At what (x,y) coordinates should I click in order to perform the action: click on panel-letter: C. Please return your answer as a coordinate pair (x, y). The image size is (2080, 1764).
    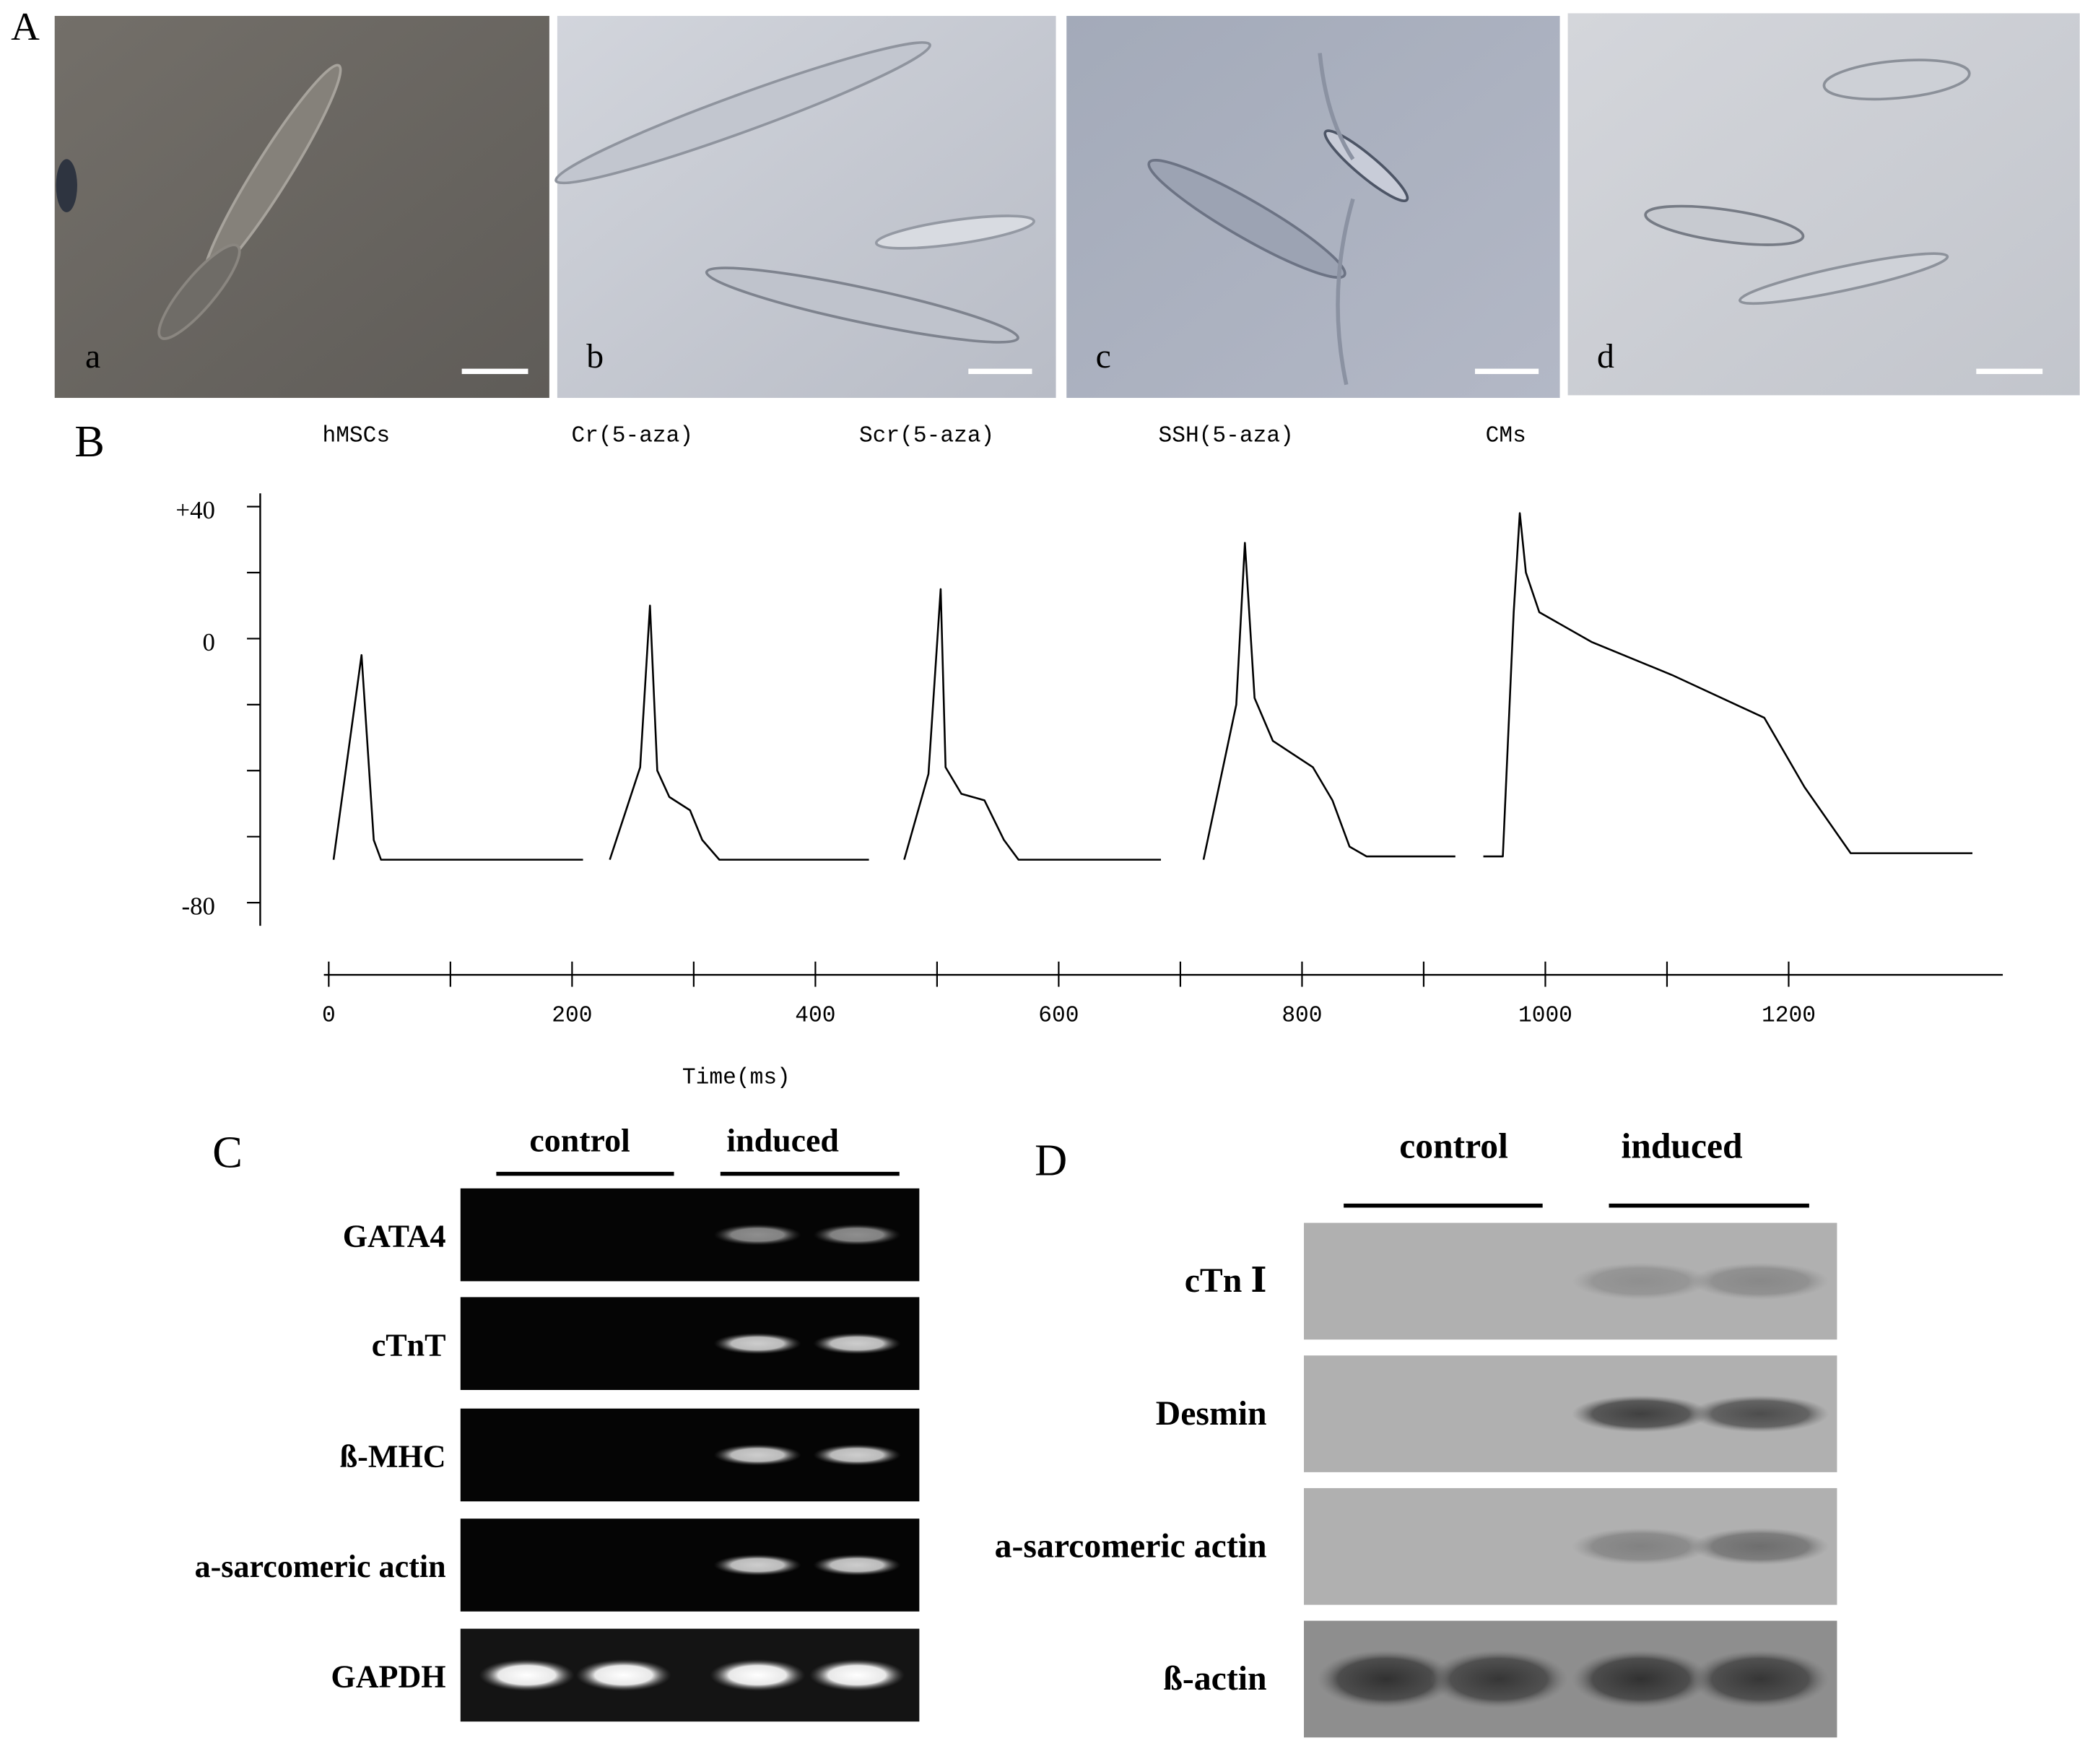
    Looking at the image, I should click on (227, 1151).